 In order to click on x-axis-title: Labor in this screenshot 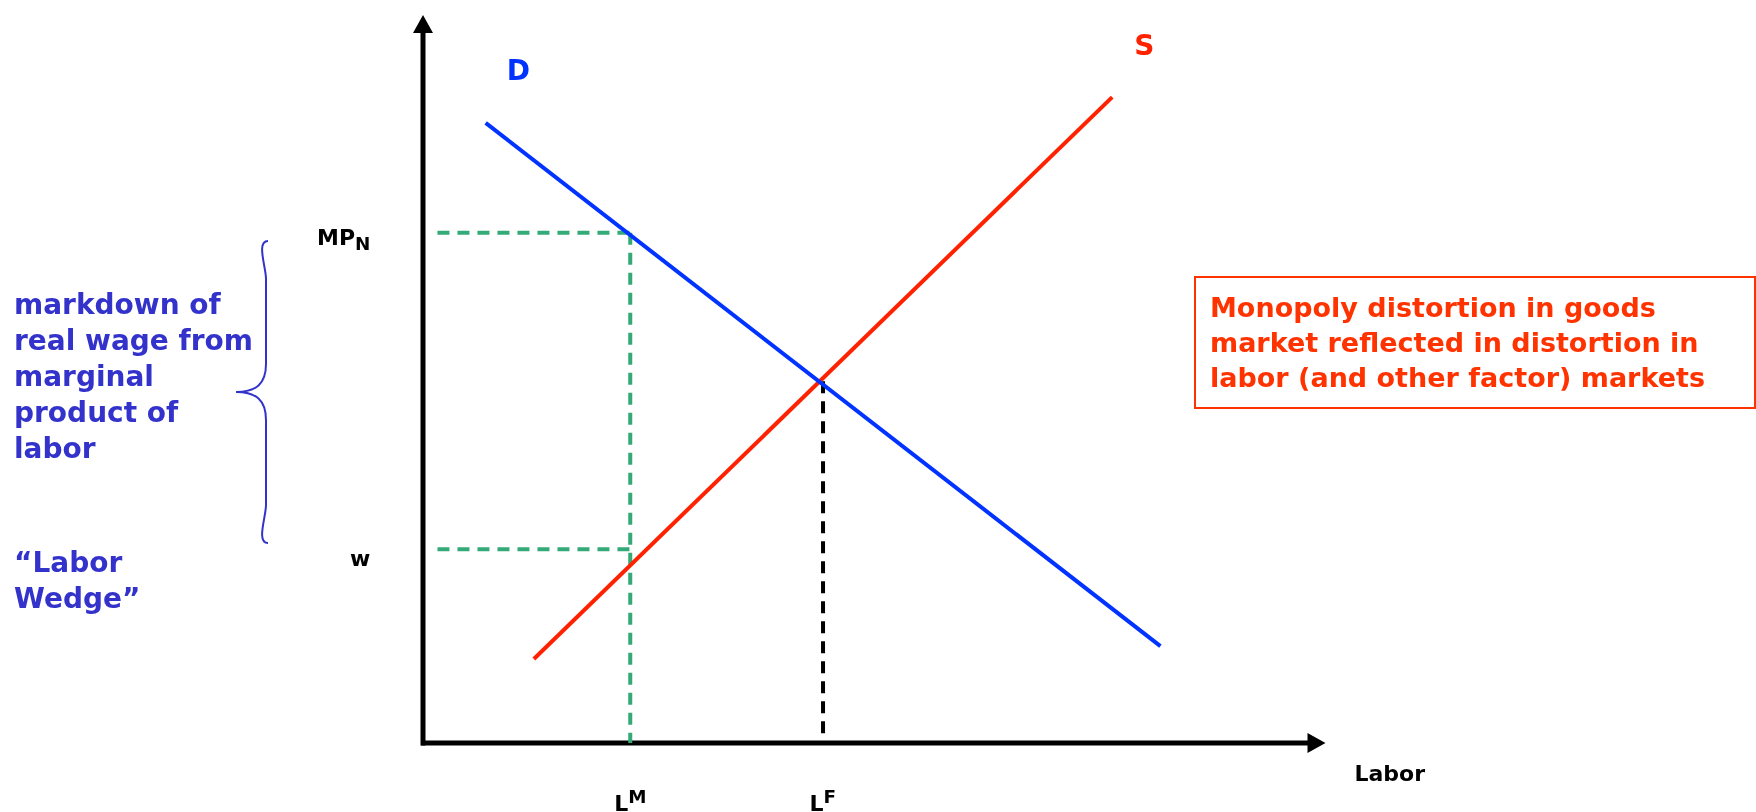, I will do `click(1390, 773)`.